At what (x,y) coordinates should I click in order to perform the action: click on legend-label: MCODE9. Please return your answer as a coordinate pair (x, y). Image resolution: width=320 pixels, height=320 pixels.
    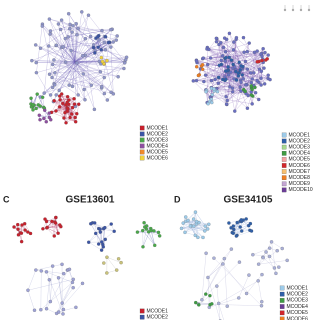
    Looking at the image, I should click on (300, 184).